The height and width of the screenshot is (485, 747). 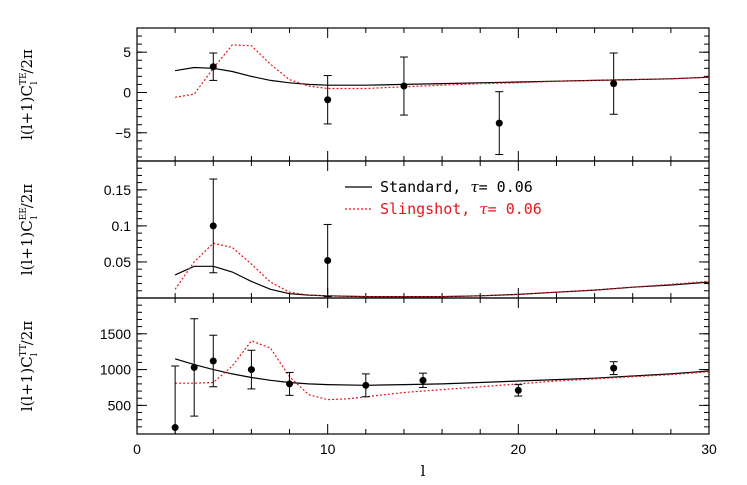 What do you see at coordinates (29, 230) in the screenshot?
I see `y-axis-label: l(l+1)CEEl/2π` at bounding box center [29, 230].